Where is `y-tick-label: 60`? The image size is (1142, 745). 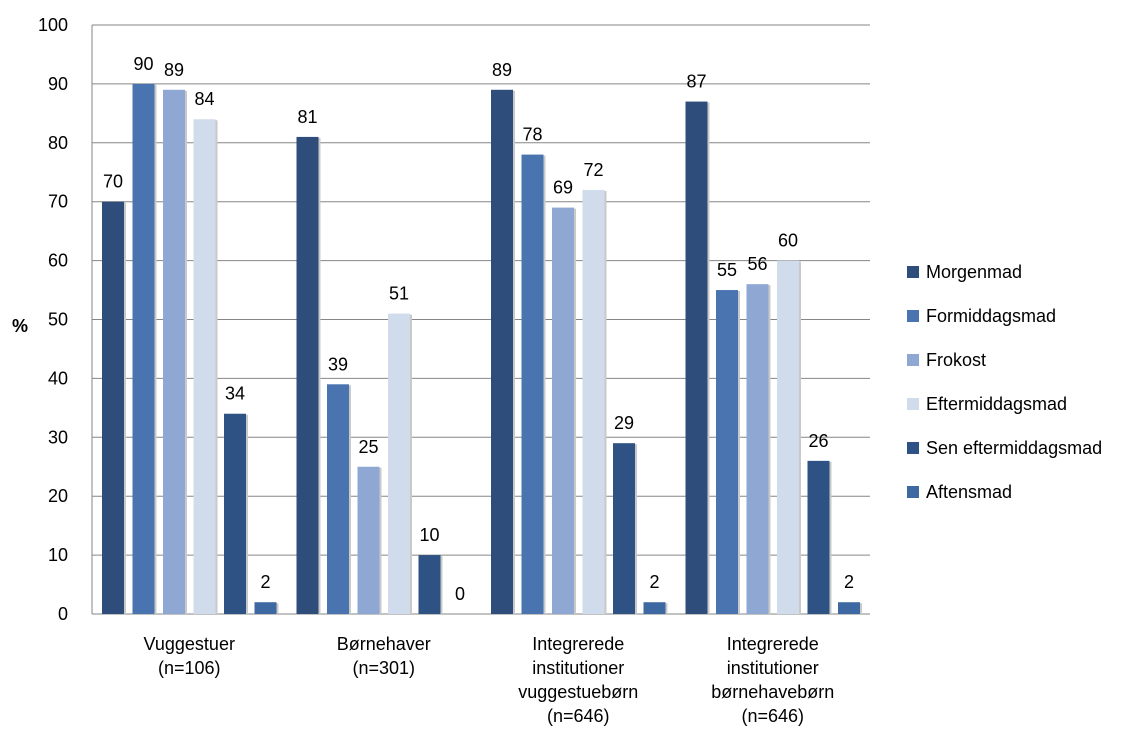 y-tick-label: 60 is located at coordinates (58, 261).